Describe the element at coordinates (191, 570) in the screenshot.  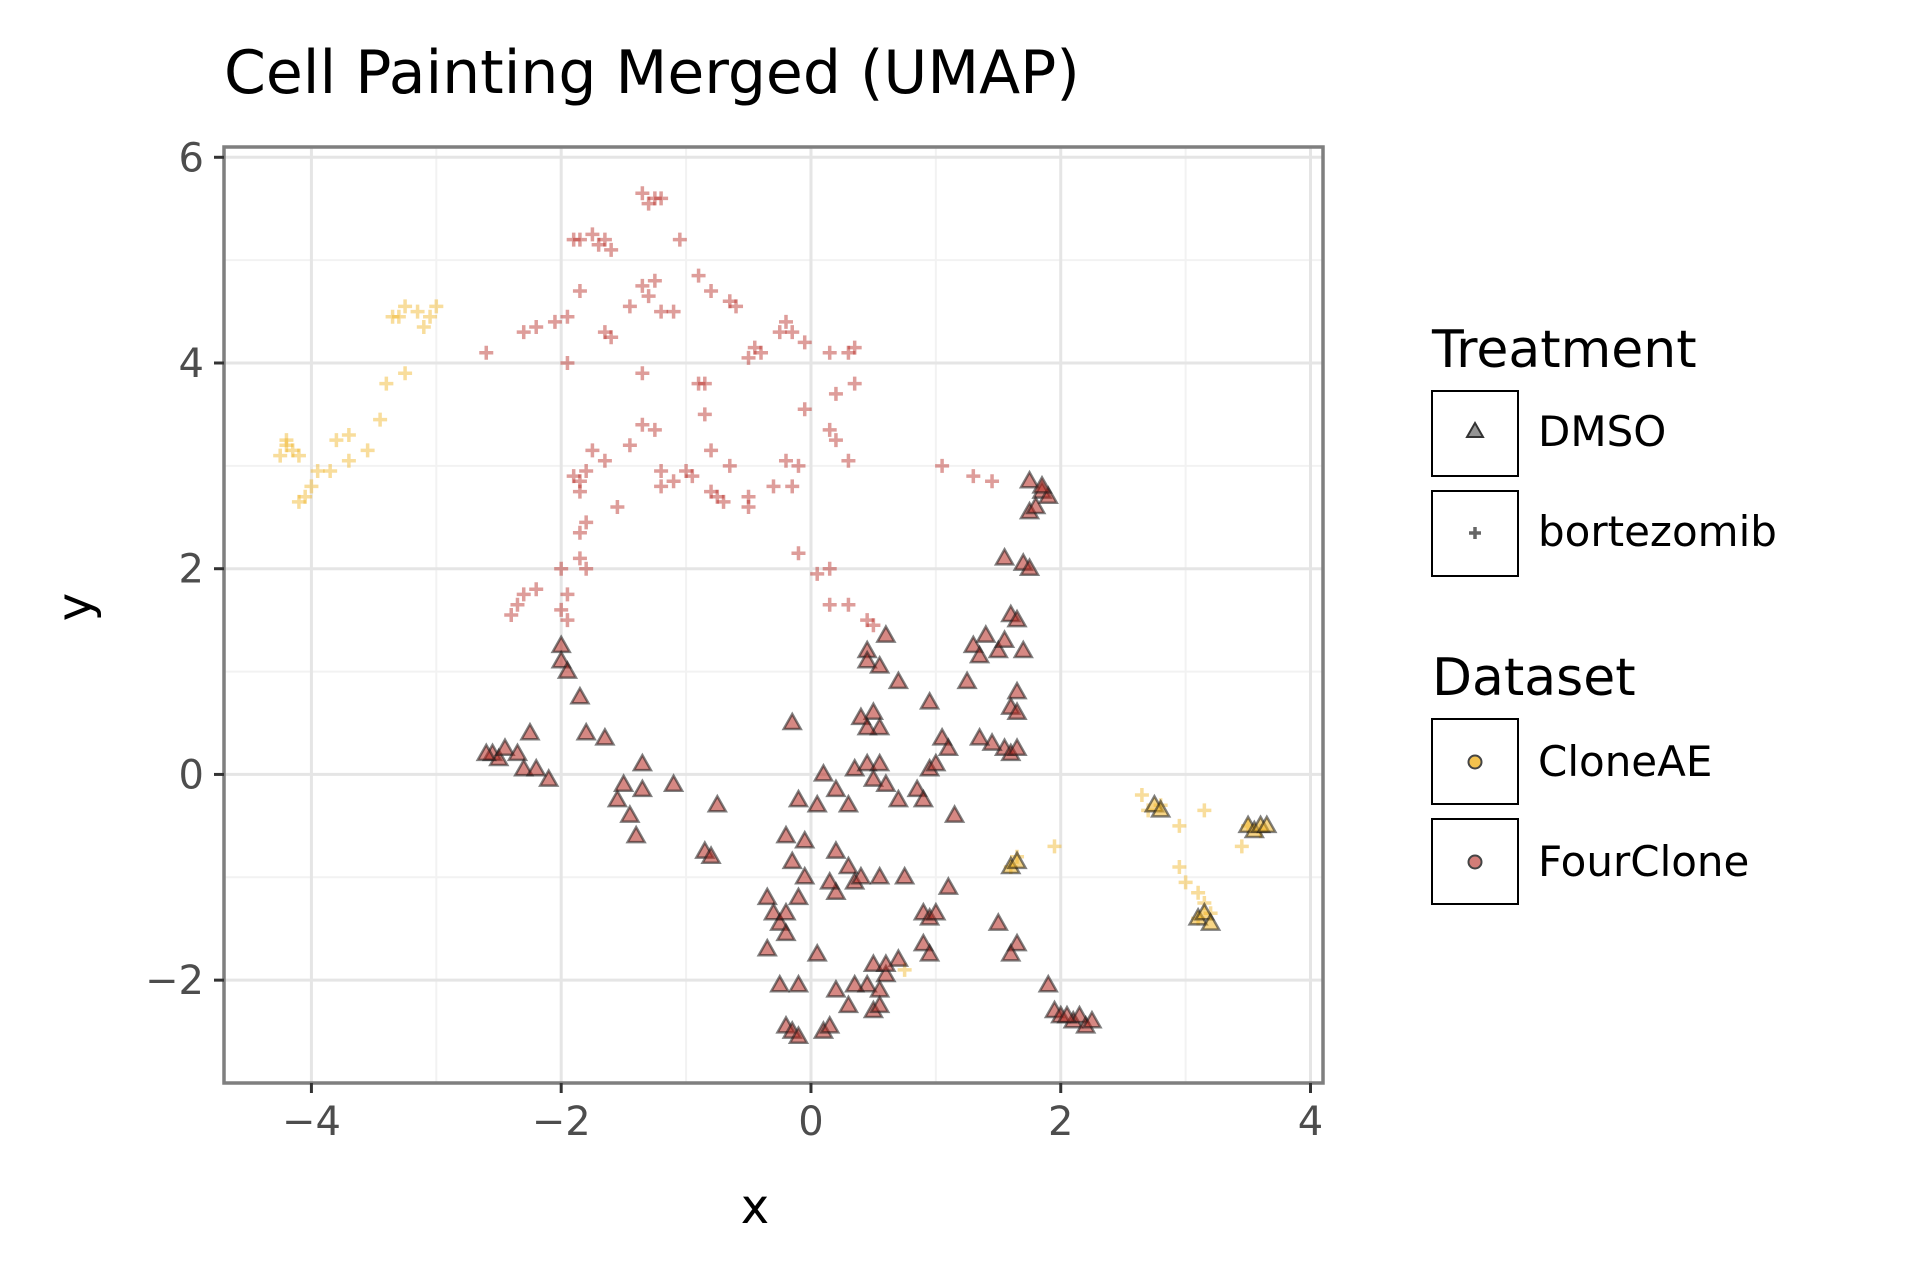
I see `y-tick-label: 2` at that location.